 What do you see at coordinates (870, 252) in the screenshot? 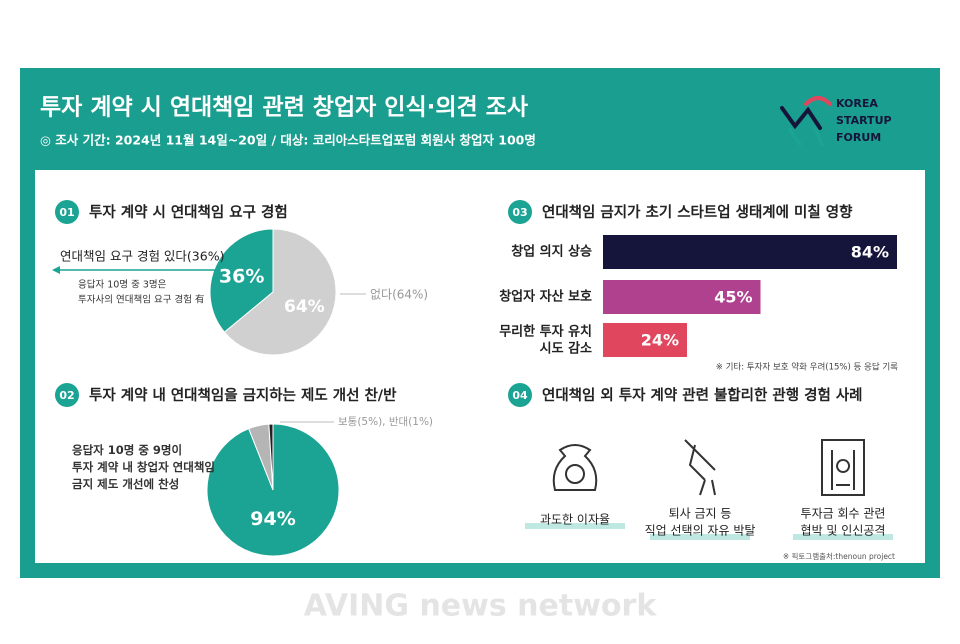
I see `bar-value: 84%` at bounding box center [870, 252].